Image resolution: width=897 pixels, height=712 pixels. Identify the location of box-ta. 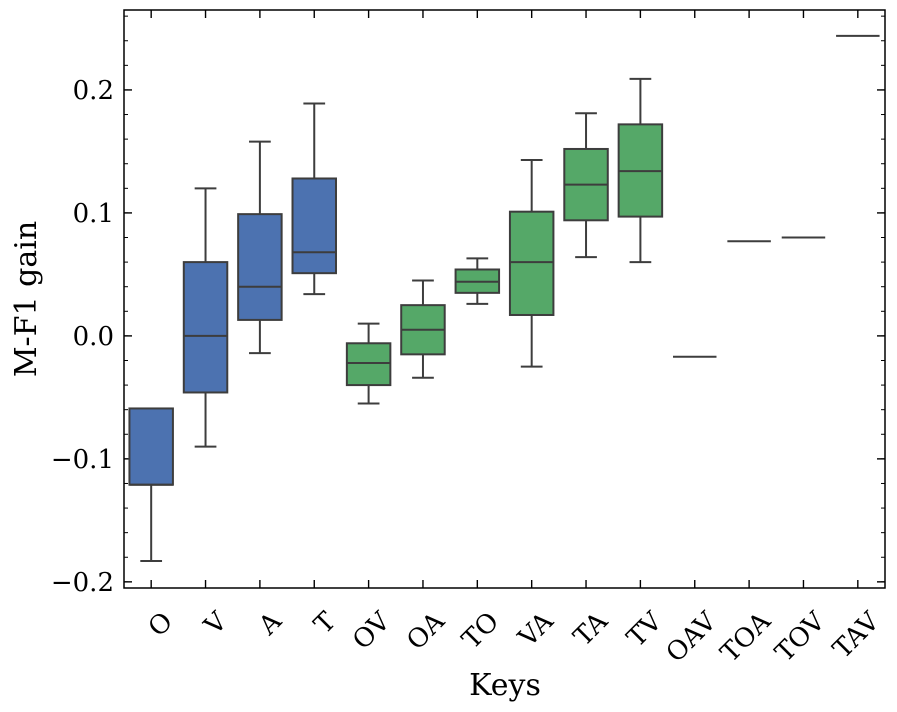
(586, 185).